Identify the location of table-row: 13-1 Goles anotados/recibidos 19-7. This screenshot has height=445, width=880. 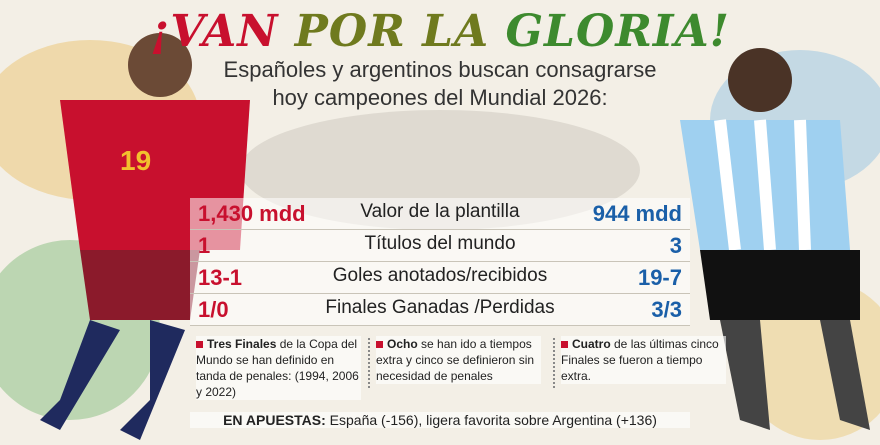
(440, 278).